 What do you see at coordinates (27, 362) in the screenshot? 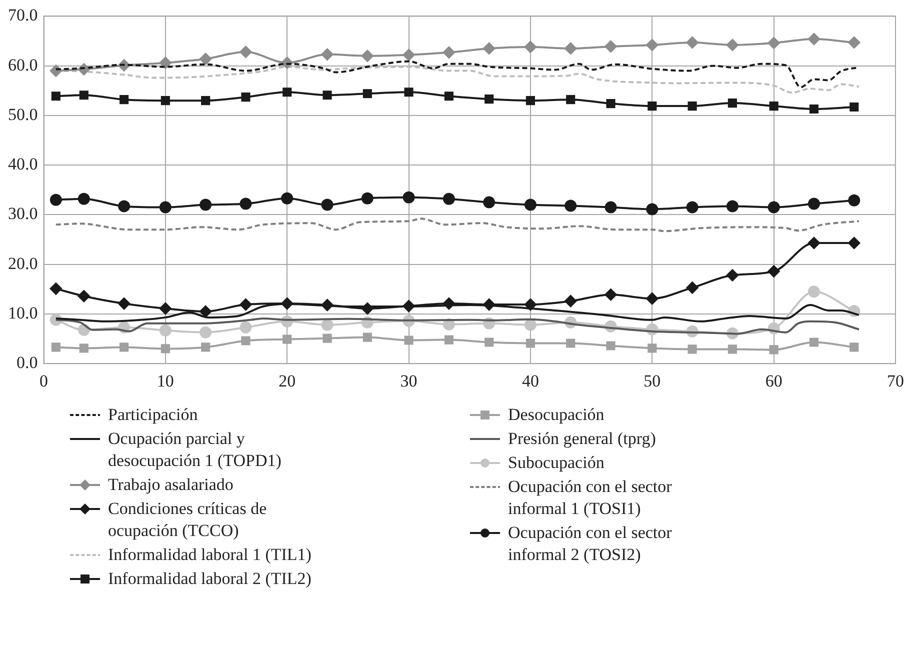
I see `y-tick-label: 0.0` at bounding box center [27, 362].